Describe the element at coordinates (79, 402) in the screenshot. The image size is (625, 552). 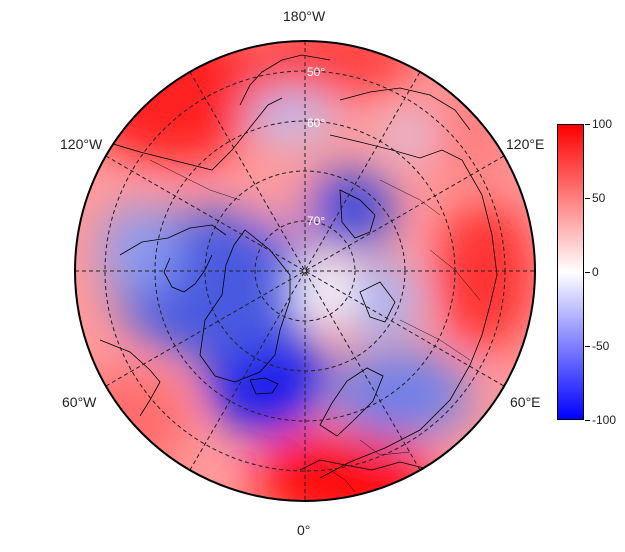
I see `lon-label-60w: 60°W` at that location.